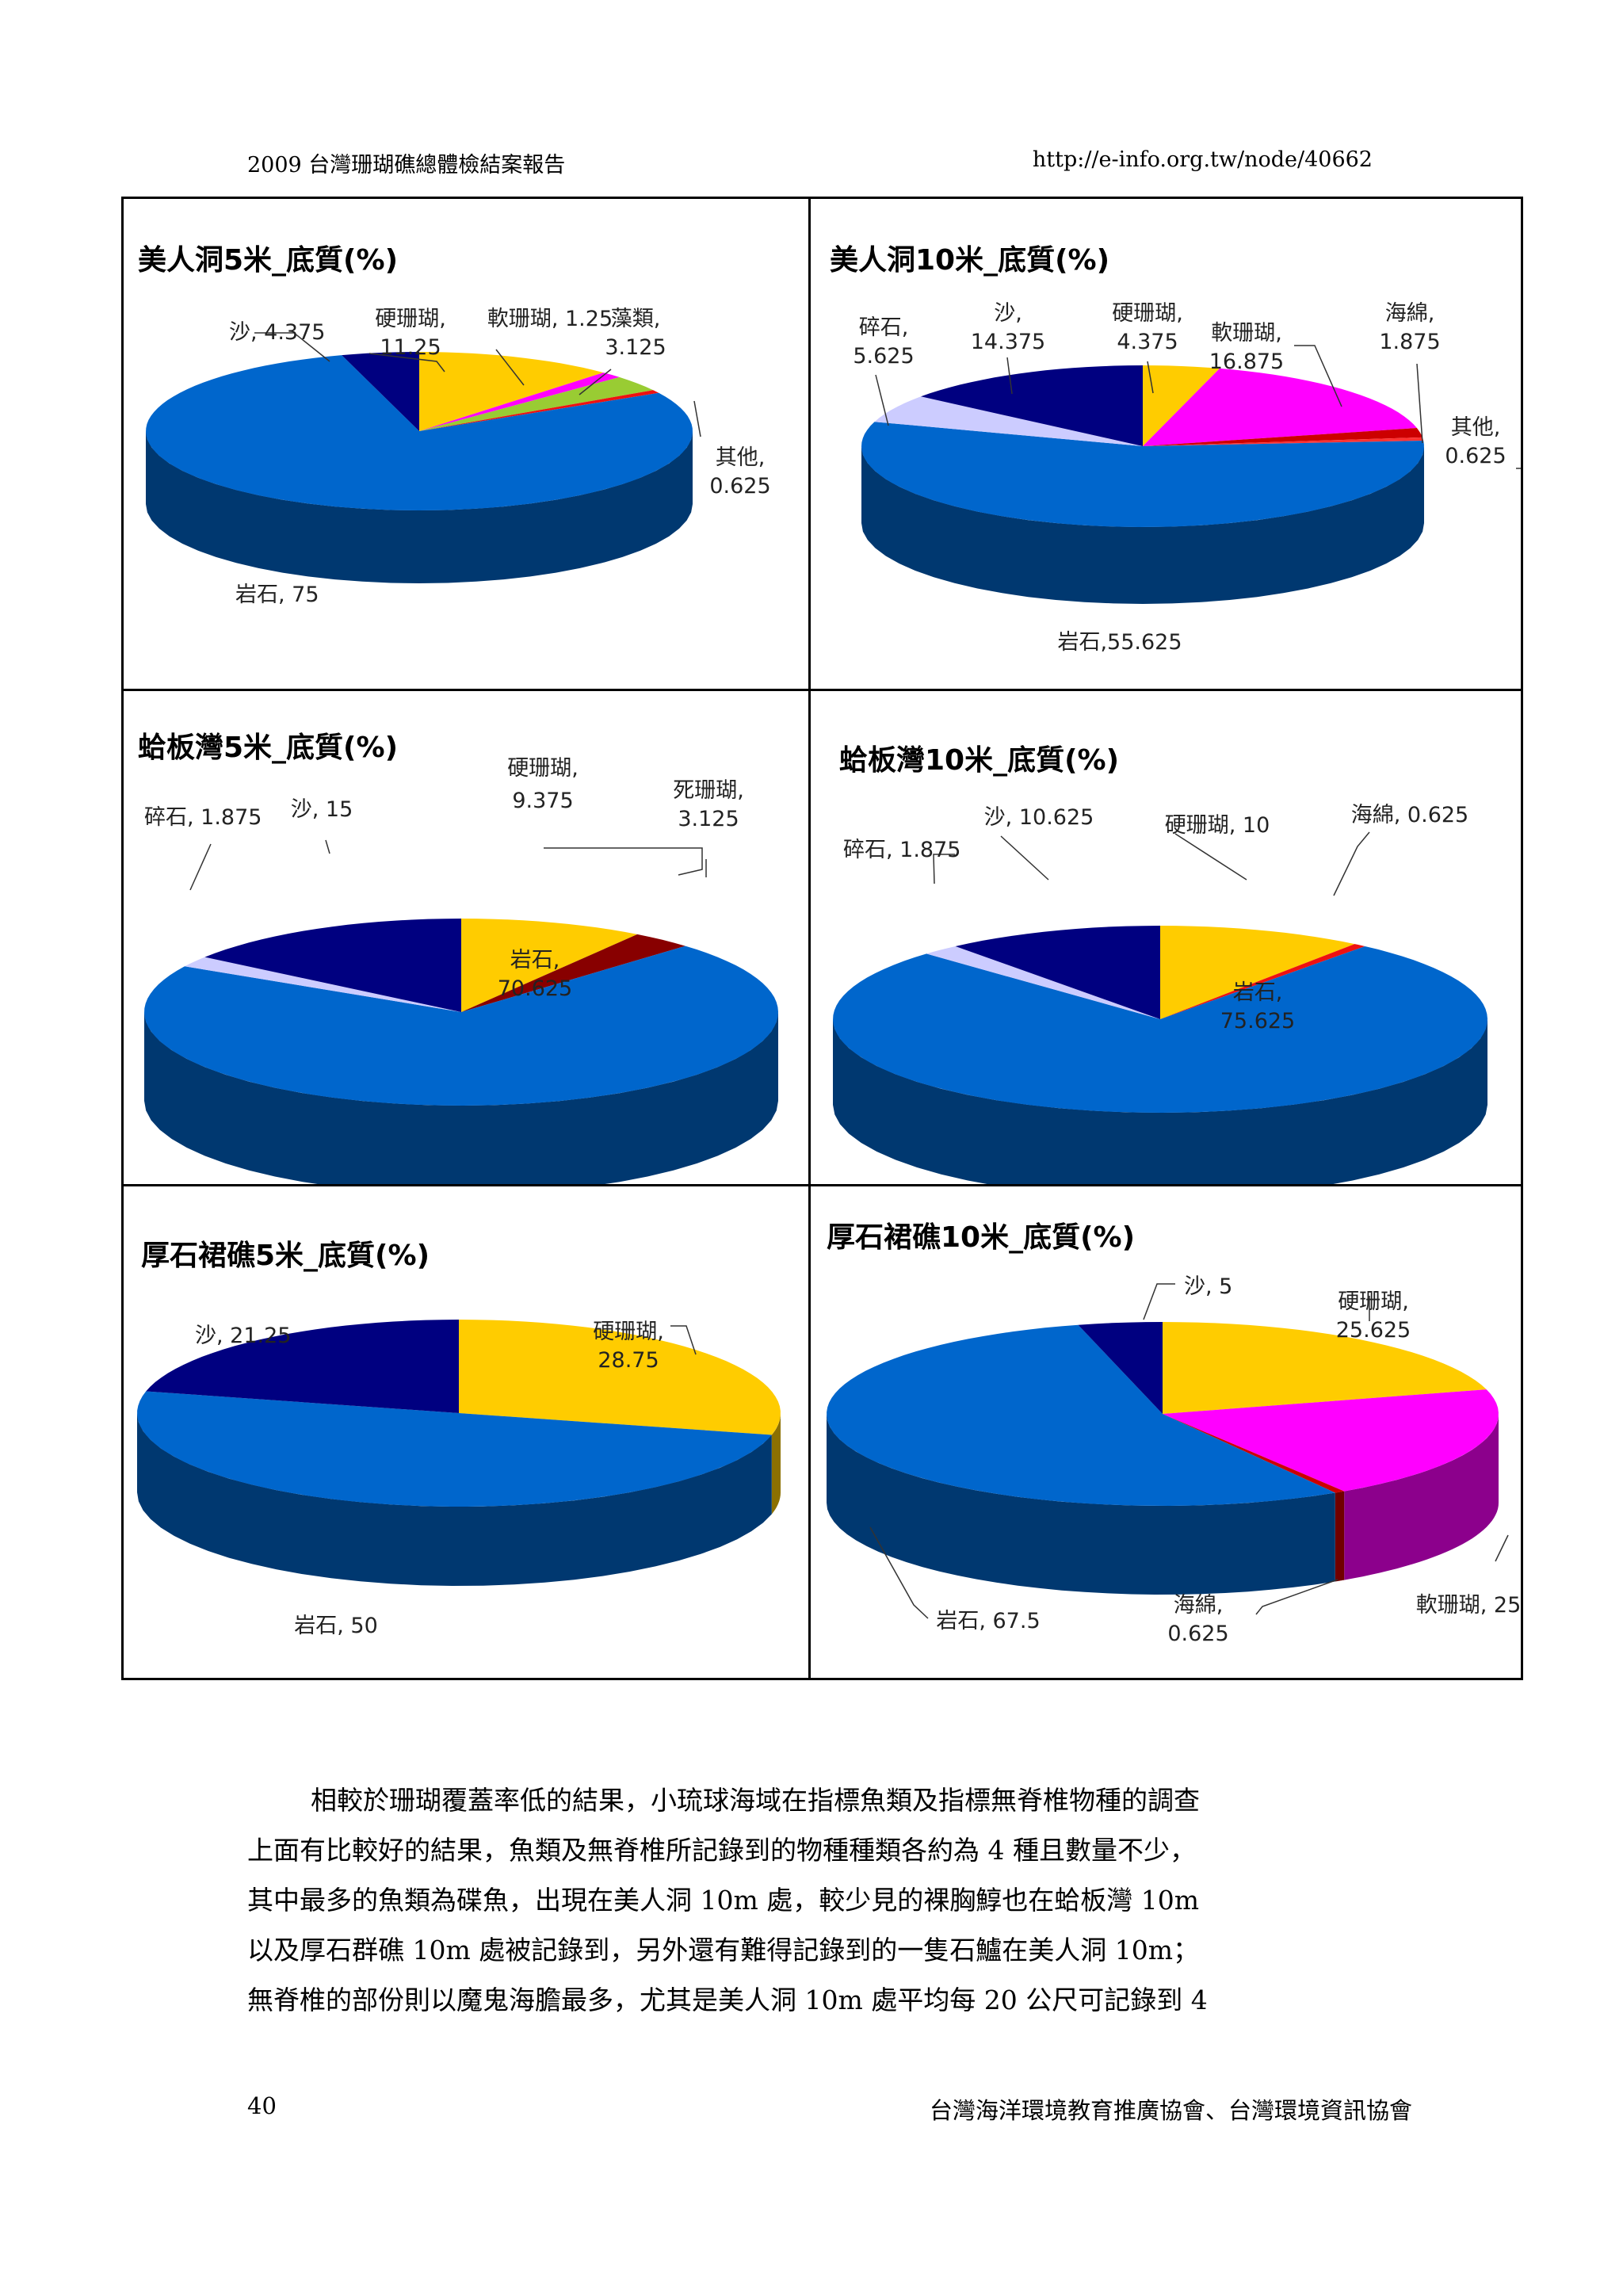 This screenshot has height=2296, width=1623. What do you see at coordinates (1468, 1605) in the screenshot?
I see `chart-label: 軟珊瑚, 25` at bounding box center [1468, 1605].